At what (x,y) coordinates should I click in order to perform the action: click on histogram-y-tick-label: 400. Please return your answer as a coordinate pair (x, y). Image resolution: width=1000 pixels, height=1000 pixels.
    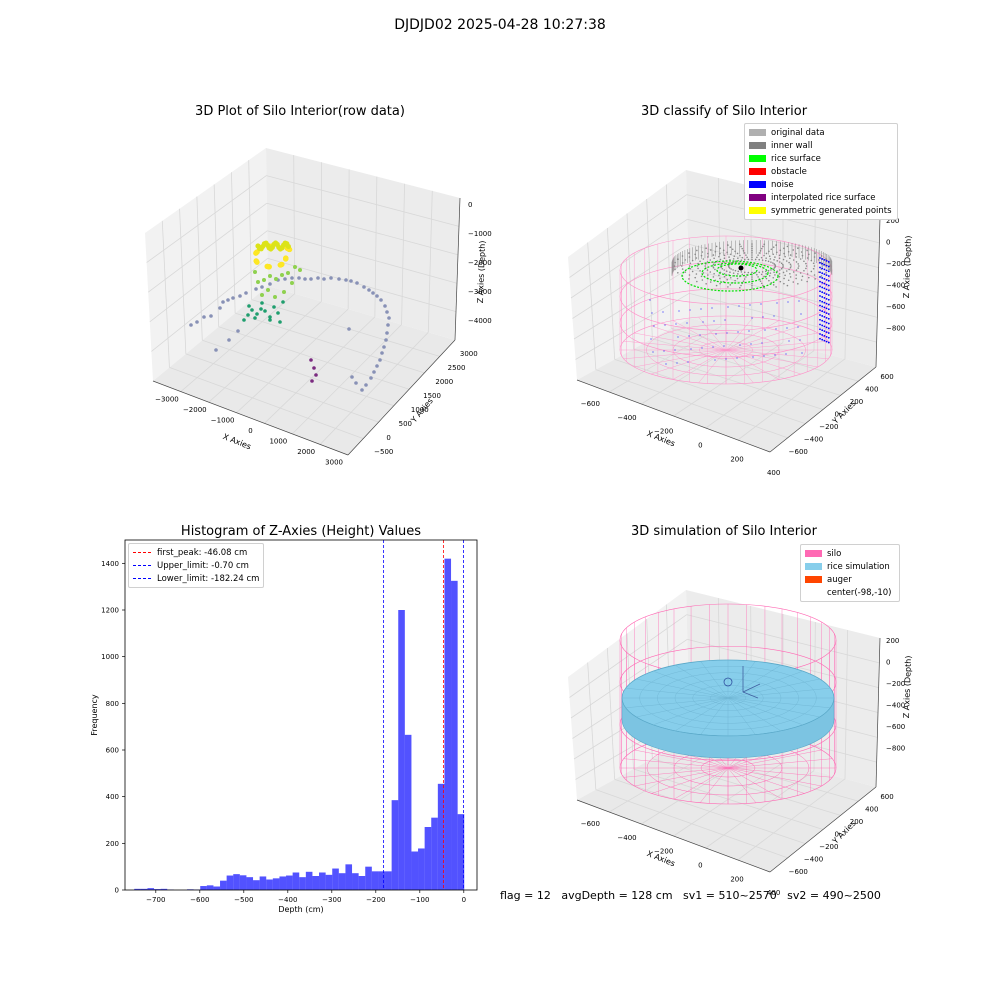
    Looking at the image, I should click on (112, 797).